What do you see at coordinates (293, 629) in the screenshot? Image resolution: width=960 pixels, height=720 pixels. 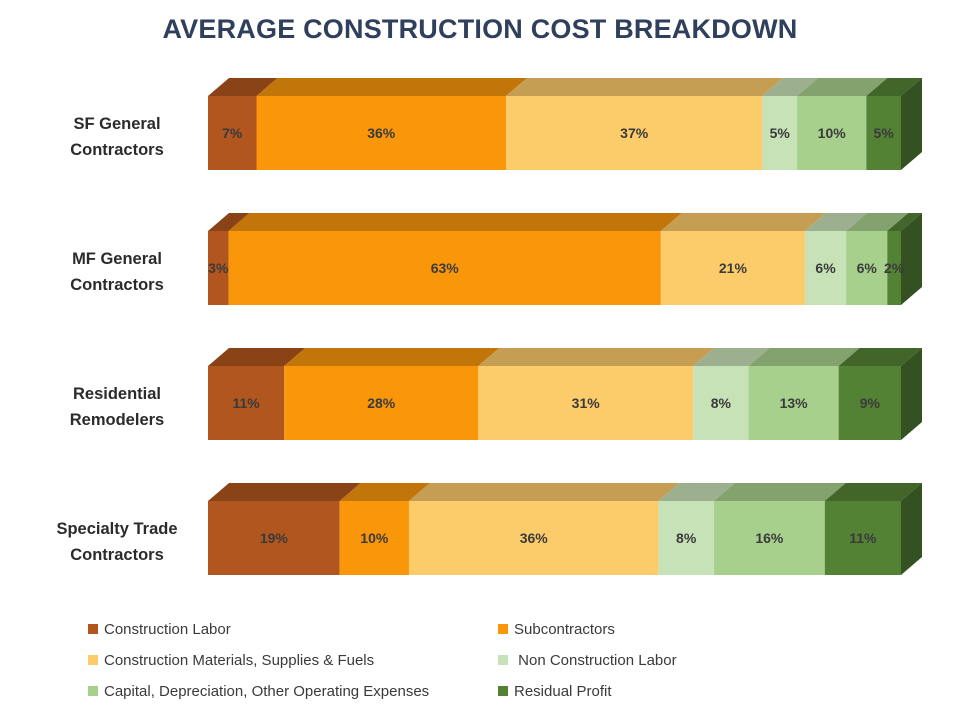 I see `legend-item: Construction Labor` at bounding box center [293, 629].